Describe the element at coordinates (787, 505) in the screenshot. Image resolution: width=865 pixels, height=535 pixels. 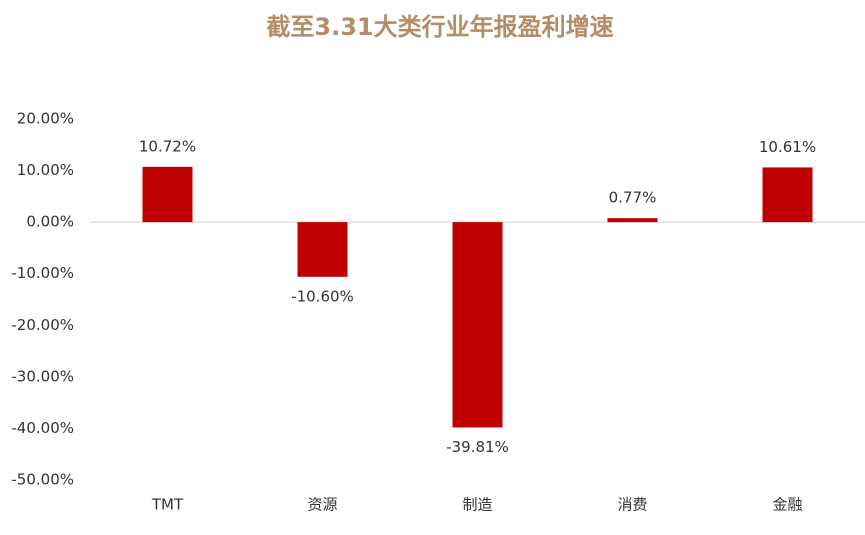
I see `x-tick-label: 金融` at that location.